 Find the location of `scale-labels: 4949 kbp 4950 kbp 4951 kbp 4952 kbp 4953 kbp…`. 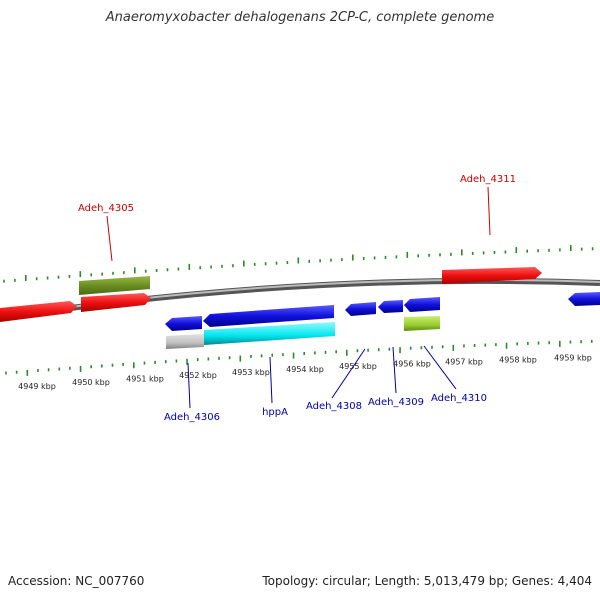

scale-labels: 4949 kbp 4950 kbp 4951 kbp 4952 kbp 4953 kbp… is located at coordinates (305, 372).